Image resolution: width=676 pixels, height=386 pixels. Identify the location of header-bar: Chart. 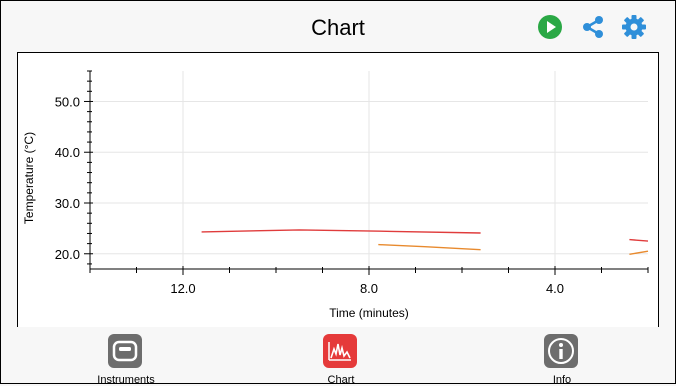
(338, 26).